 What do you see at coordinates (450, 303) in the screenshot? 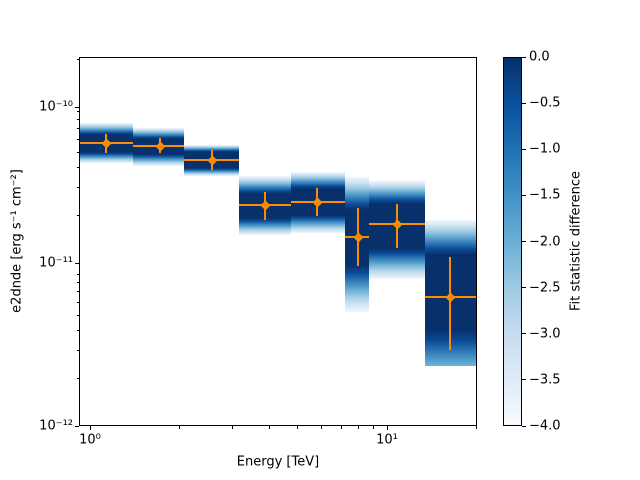
I see `flux-point-yerr-bar` at bounding box center [450, 303].